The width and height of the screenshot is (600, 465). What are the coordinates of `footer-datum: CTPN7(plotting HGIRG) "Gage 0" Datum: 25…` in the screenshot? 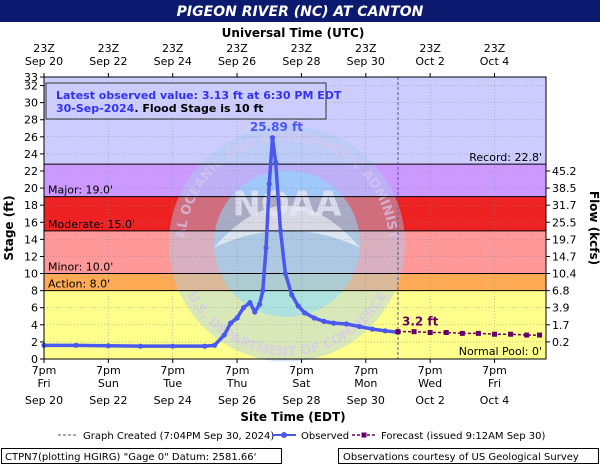 It's located at (130, 457).